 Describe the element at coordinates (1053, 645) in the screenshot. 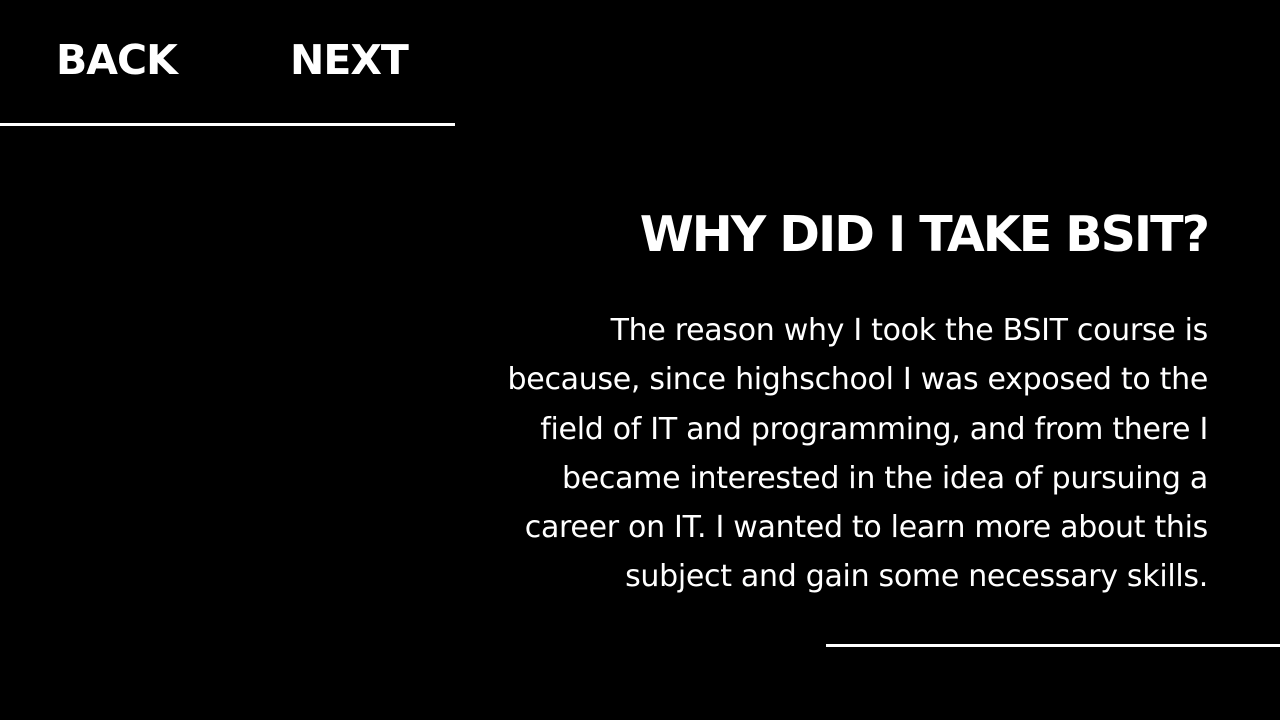

I see `bottom-divider` at that location.